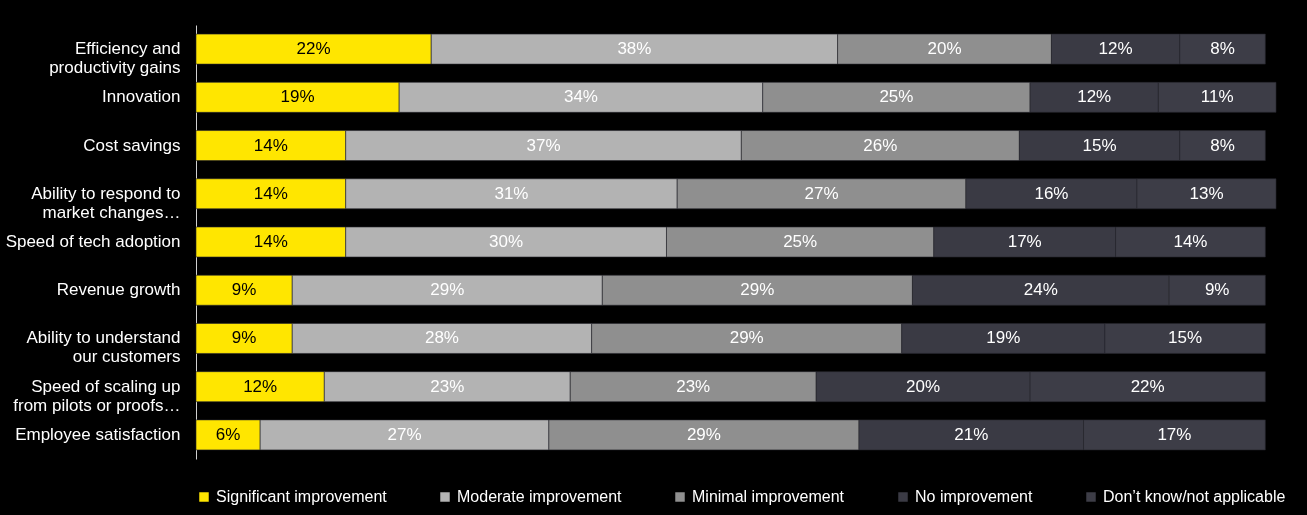  I want to click on legend-label: No improvement, so click(974, 496).